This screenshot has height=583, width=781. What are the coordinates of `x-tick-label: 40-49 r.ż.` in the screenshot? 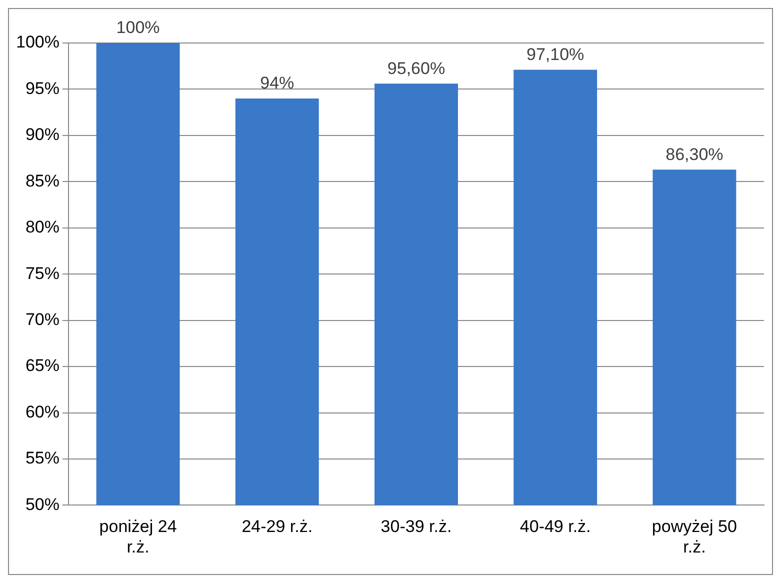 It's located at (555, 526).